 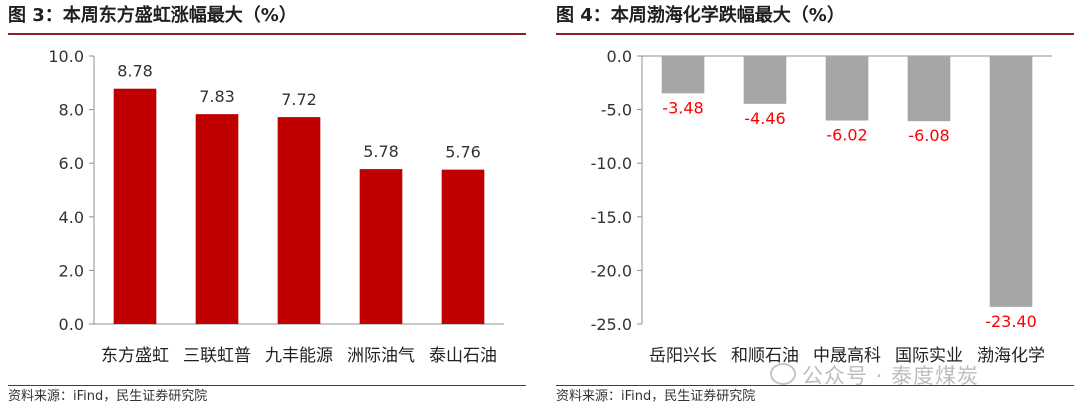 I want to click on data-label: -6.08, so click(x=928, y=135).